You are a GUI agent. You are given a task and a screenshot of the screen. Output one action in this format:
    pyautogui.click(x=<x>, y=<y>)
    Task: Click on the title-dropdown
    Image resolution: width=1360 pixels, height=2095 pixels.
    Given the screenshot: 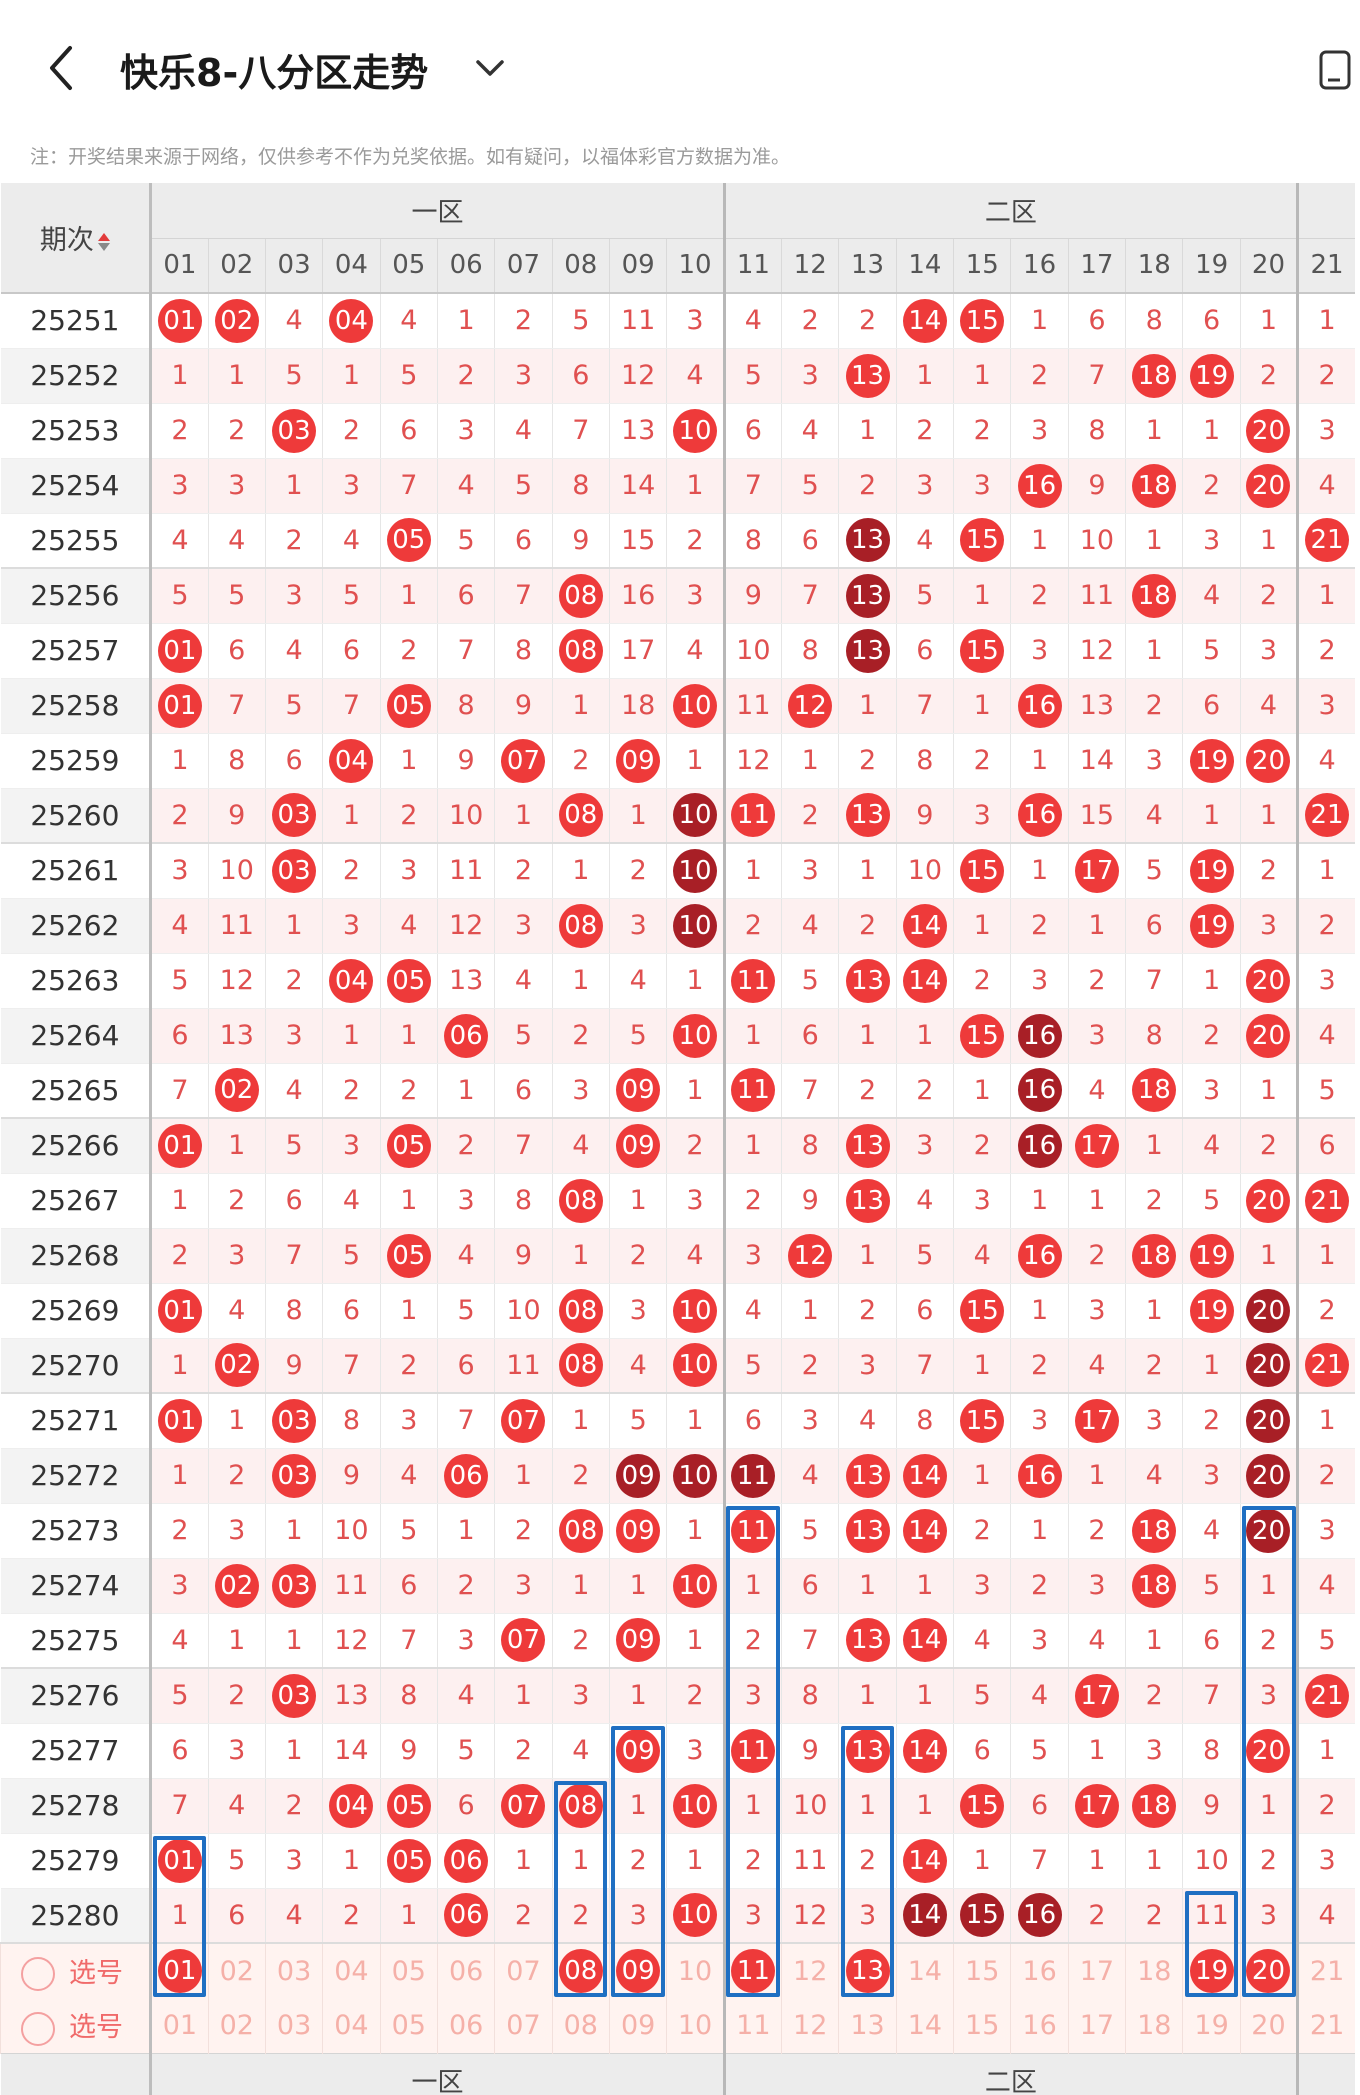 What is the action you would take?
    pyautogui.click(x=490, y=69)
    